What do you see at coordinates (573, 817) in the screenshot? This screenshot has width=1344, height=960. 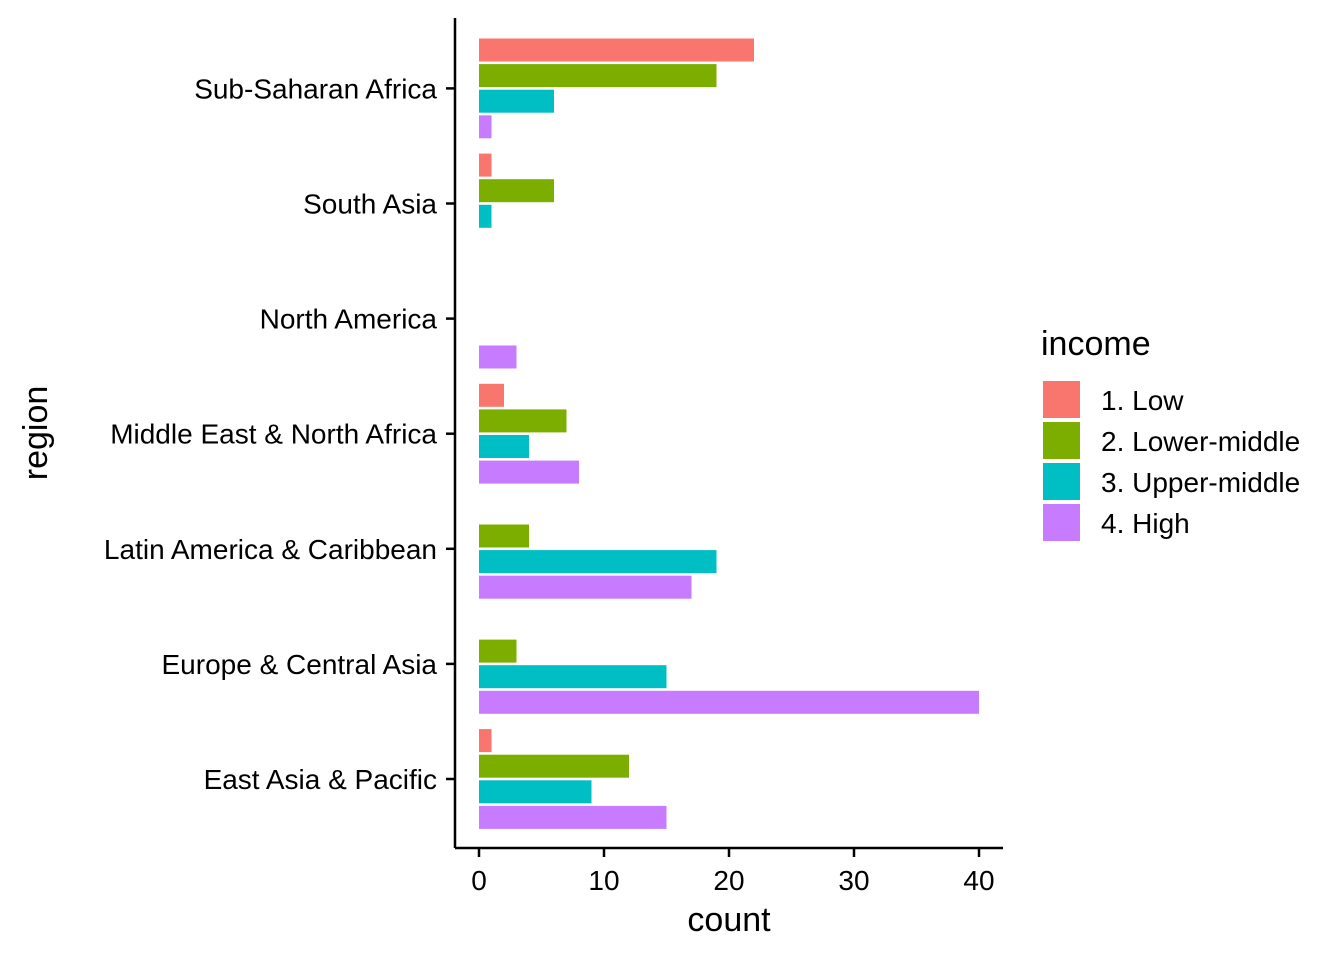 I see `bar-4-east-asia-pacific` at bounding box center [573, 817].